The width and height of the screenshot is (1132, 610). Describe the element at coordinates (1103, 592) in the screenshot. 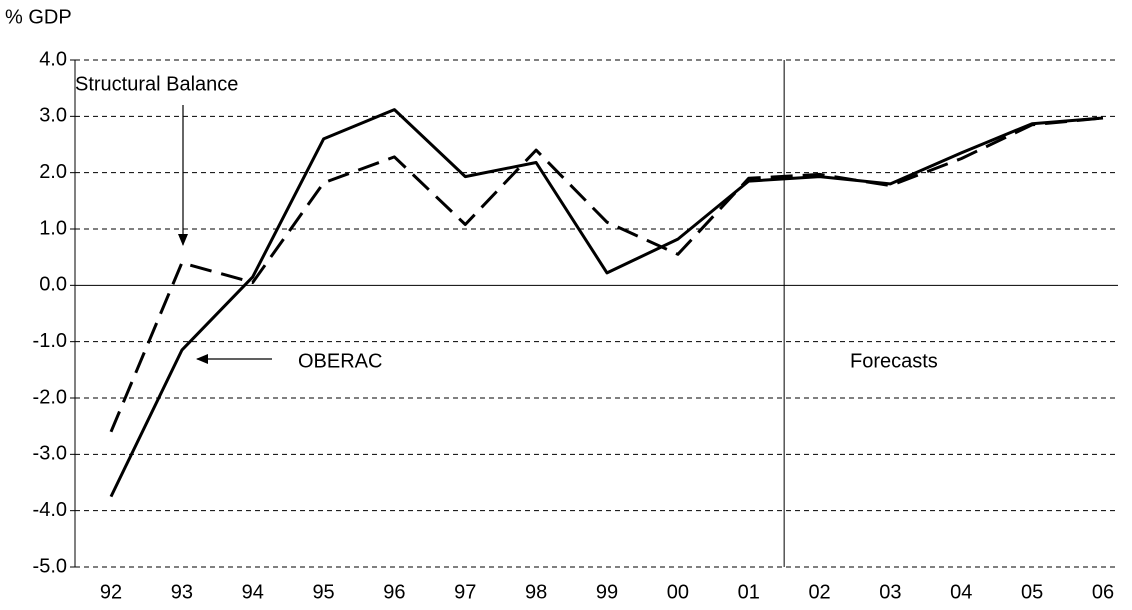

I see `x-tick-label: 06` at that location.